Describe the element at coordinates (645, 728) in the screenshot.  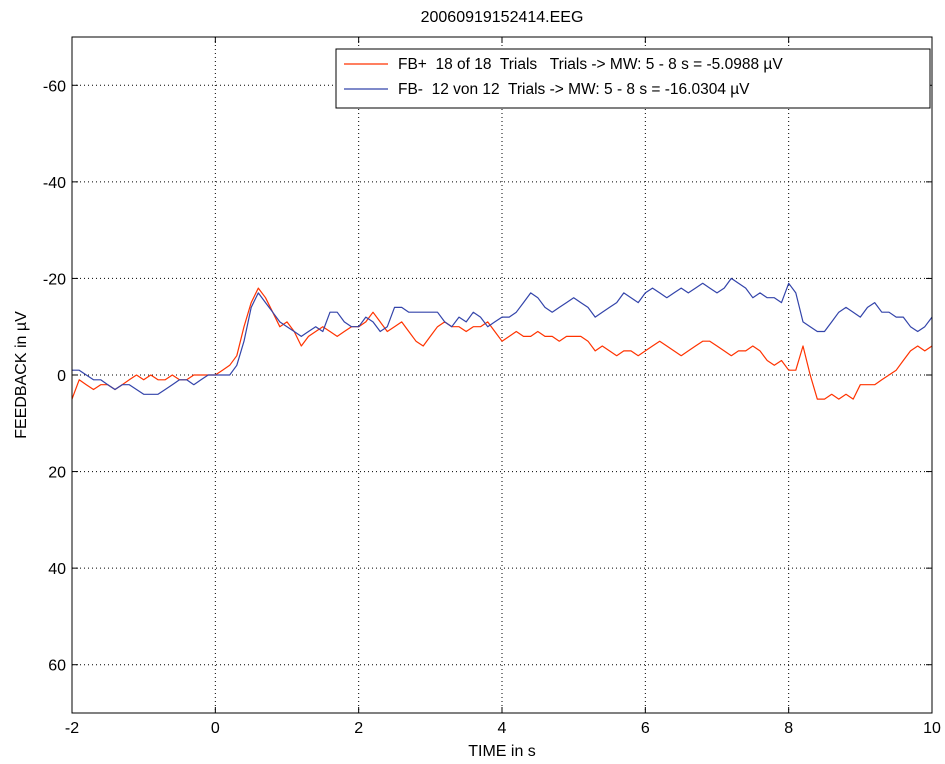
I see `x-tick-label: 6` at that location.